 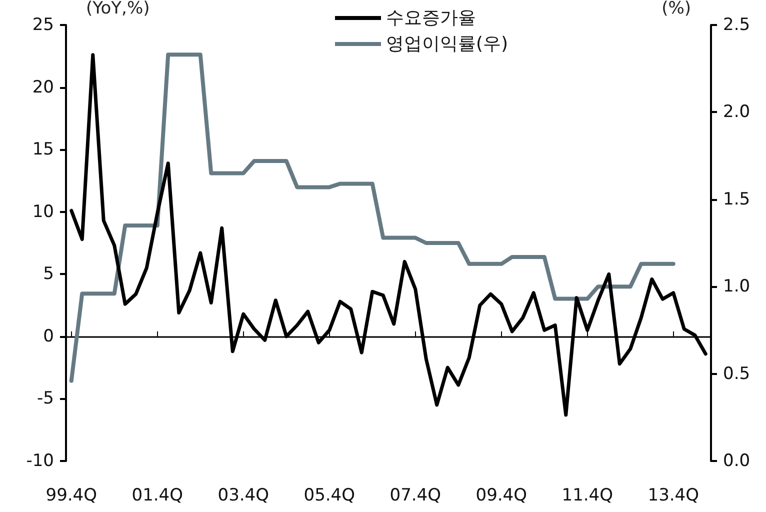 What do you see at coordinates (736, 374) in the screenshot?
I see `y2-tick-label: 0.5` at bounding box center [736, 374].